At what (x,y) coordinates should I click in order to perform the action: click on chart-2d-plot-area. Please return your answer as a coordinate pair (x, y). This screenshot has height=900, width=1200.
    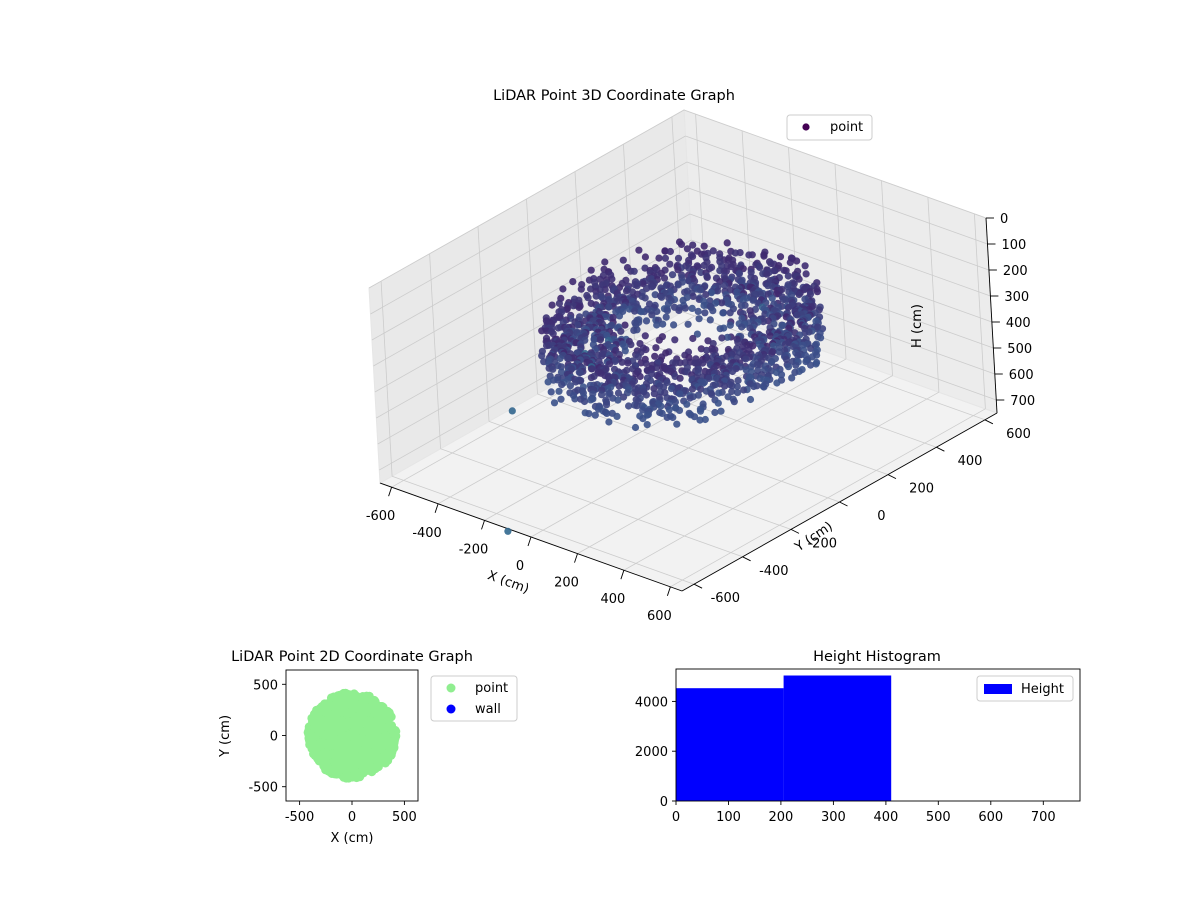
    Looking at the image, I should click on (352, 735).